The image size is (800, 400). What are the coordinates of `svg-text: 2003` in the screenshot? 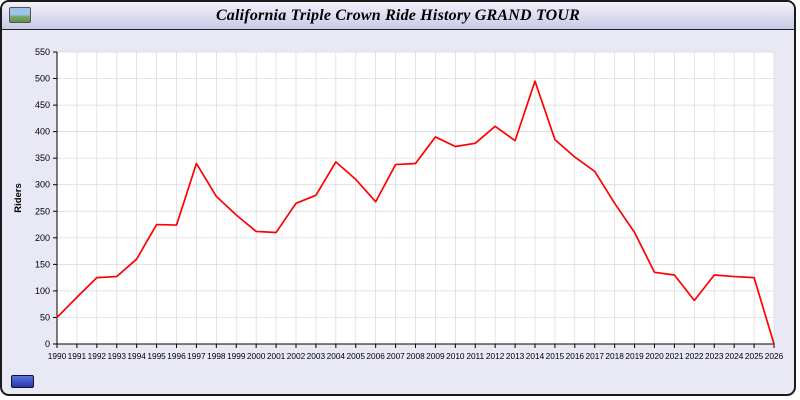 It's located at (316, 356).